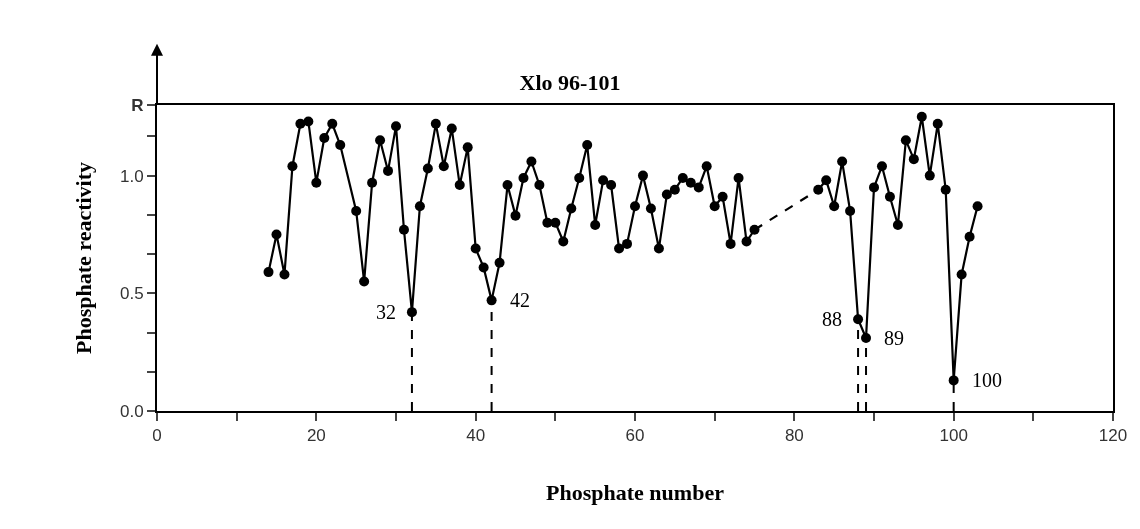 The height and width of the screenshot is (529, 1140). Describe the element at coordinates (131, 294) in the screenshot. I see `y-tick-label: 0.5` at that location.